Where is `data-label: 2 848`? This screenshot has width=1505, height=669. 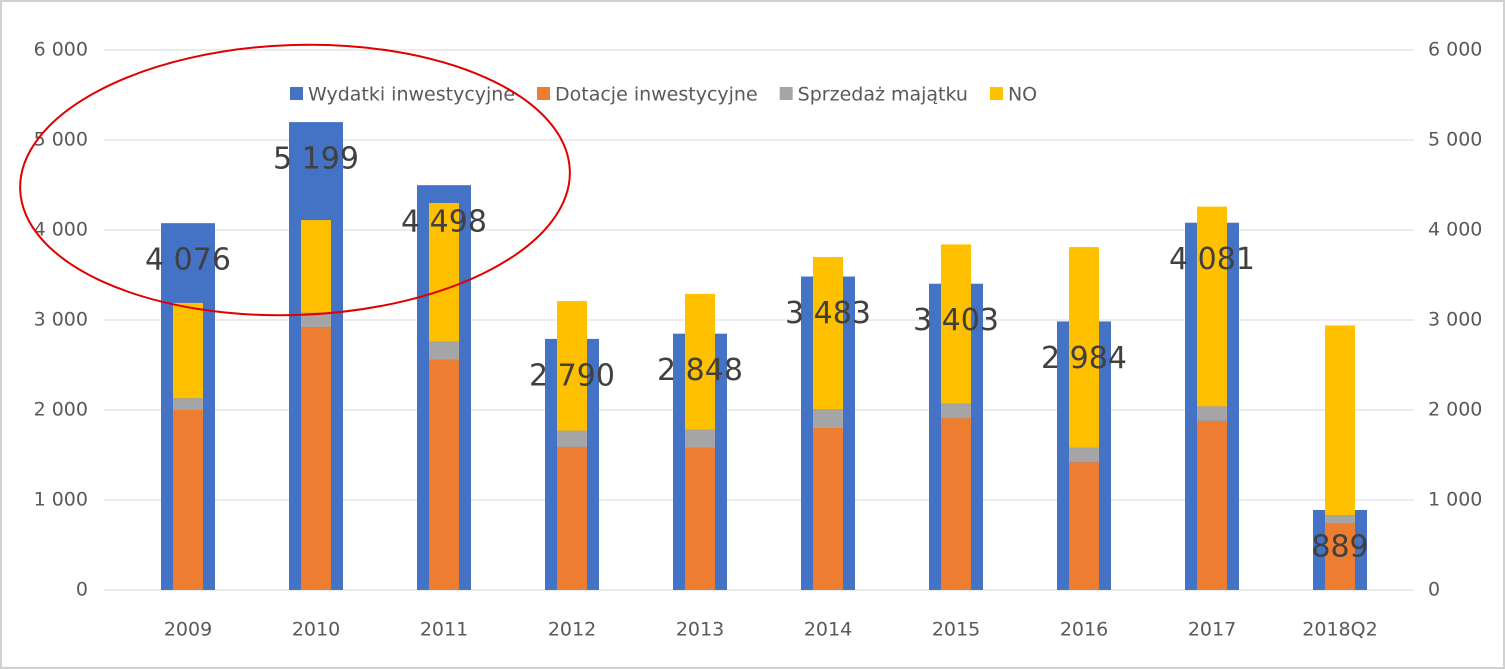 data-label: 2 848 is located at coordinates (700, 370).